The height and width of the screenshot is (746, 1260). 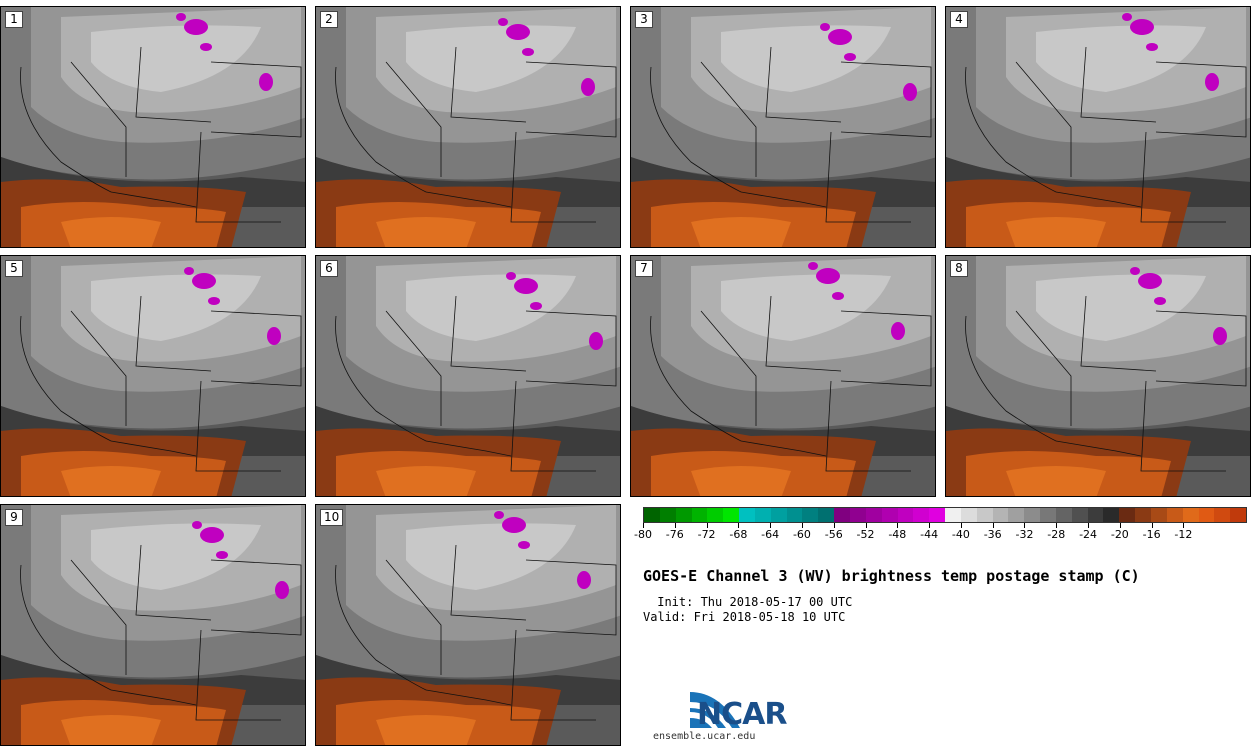 I want to click on colorbar-tick-label: -12, so click(x=1183, y=534).